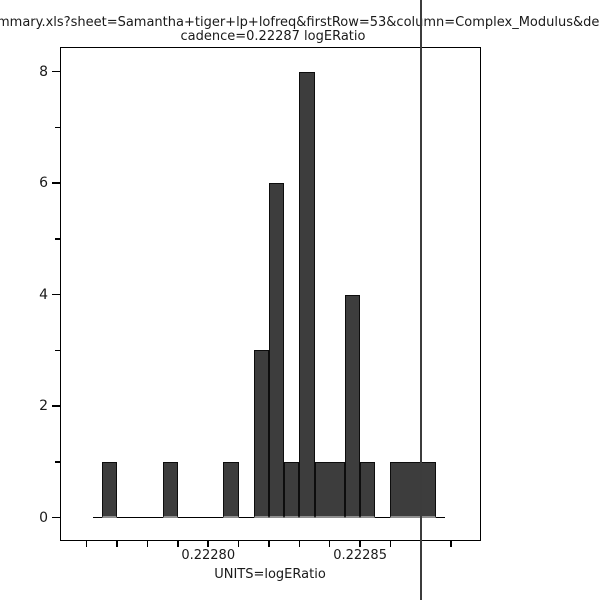 This screenshot has width=600, height=600. Describe the element at coordinates (43, 406) in the screenshot. I see `y-axis-tick-label: 2` at that location.